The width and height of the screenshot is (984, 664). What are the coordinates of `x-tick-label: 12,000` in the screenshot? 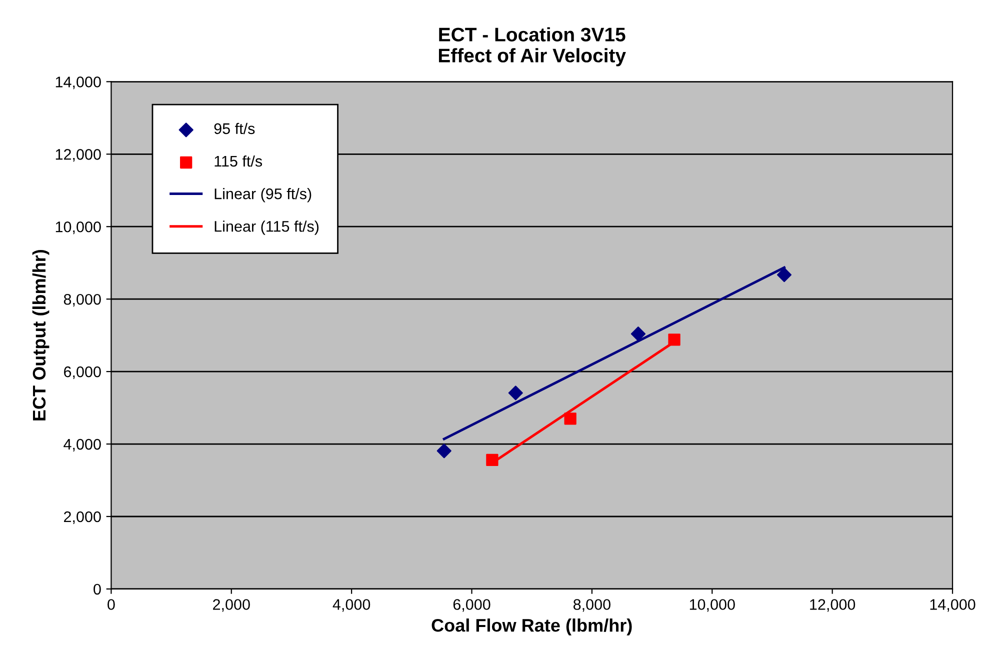 It's located at (833, 605).